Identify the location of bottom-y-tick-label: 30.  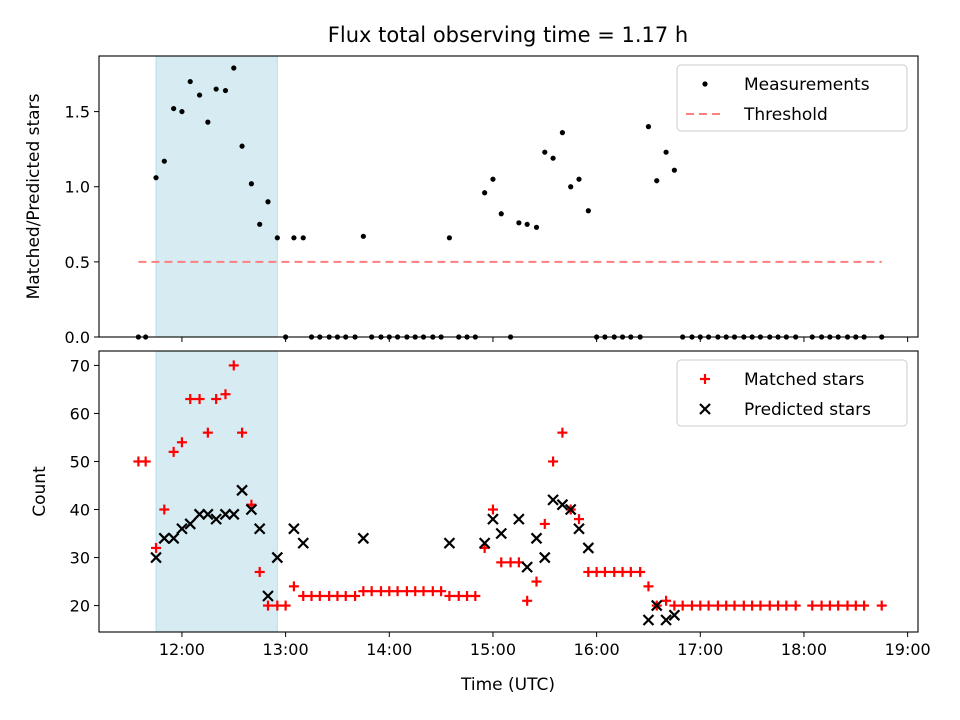
(80, 558).